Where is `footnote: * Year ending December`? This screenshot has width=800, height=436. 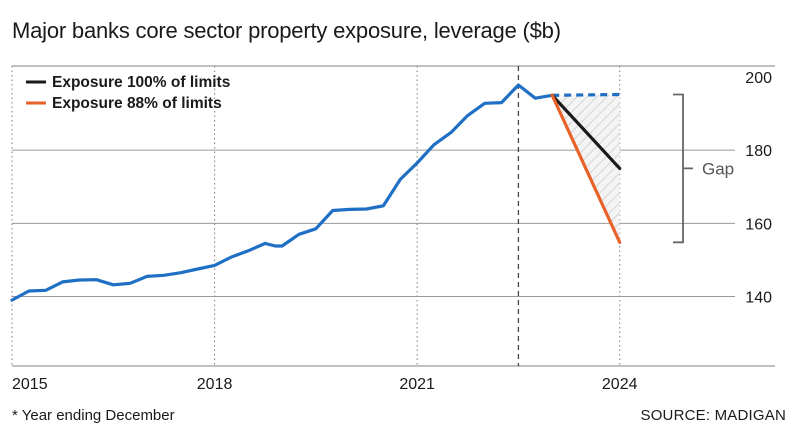 footnote: * Year ending December is located at coordinates (93, 415).